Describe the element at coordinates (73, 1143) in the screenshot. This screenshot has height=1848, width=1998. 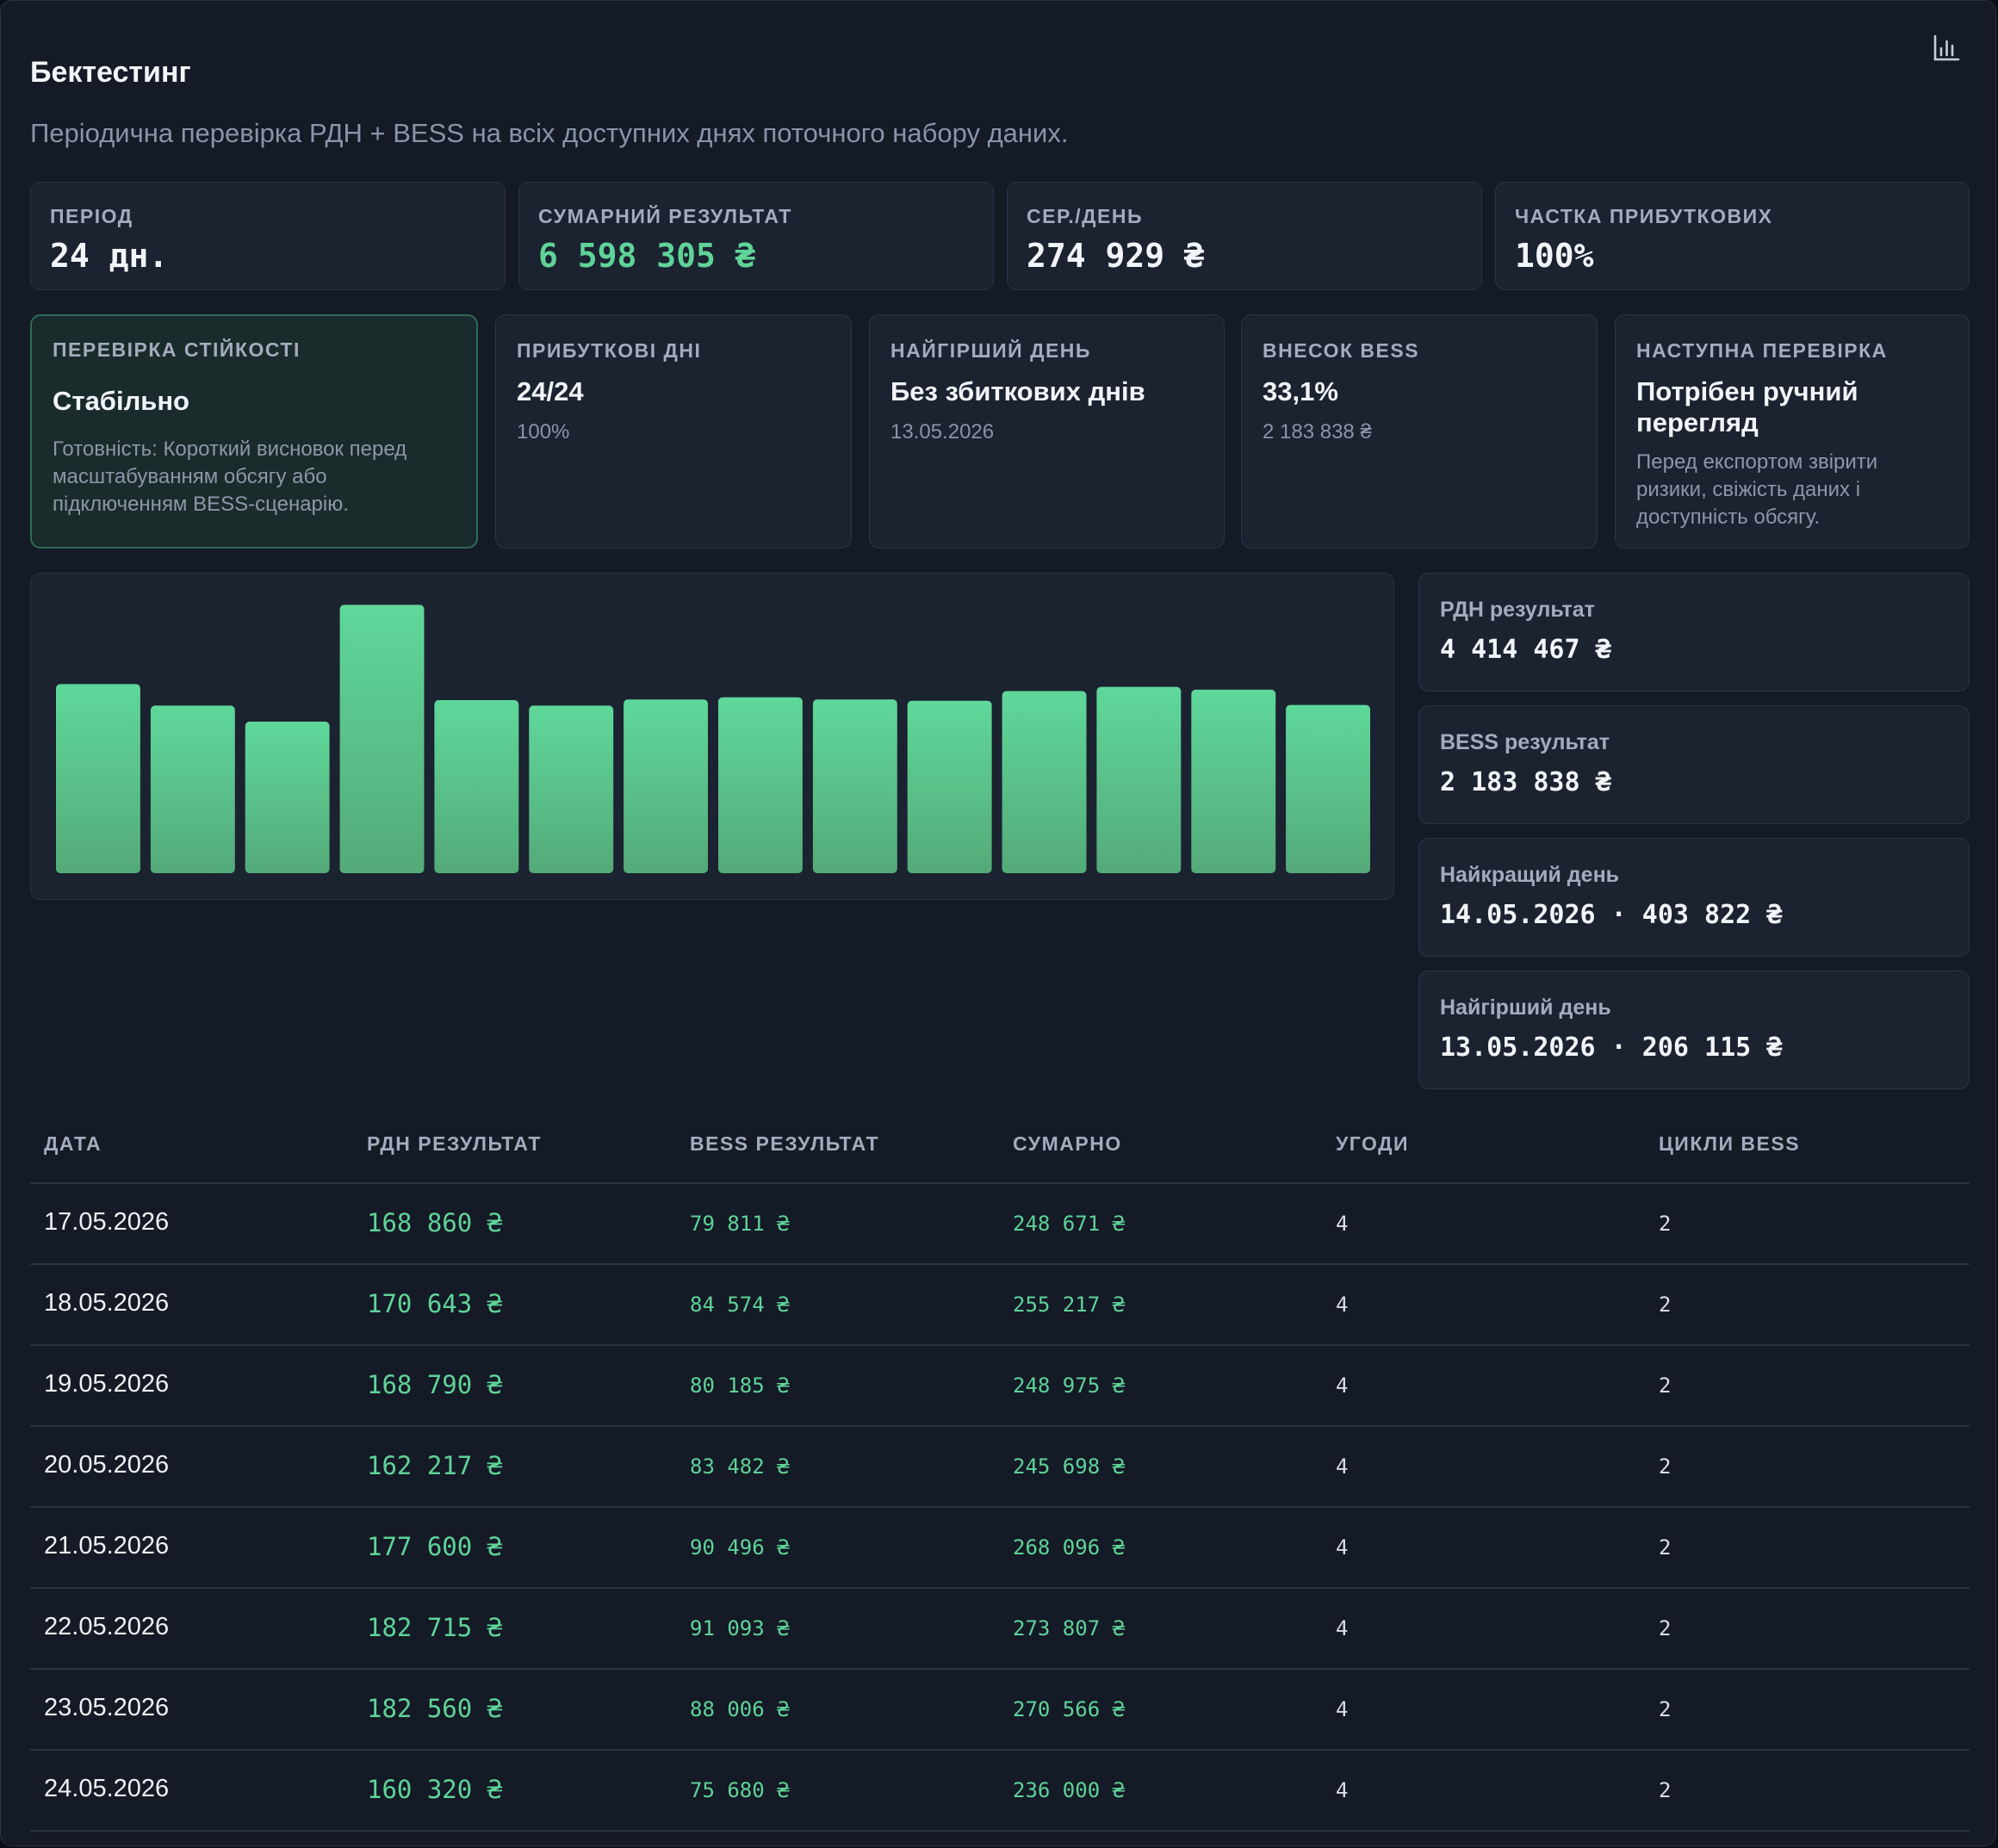
I see `column-header-date: ДАТА` at that location.